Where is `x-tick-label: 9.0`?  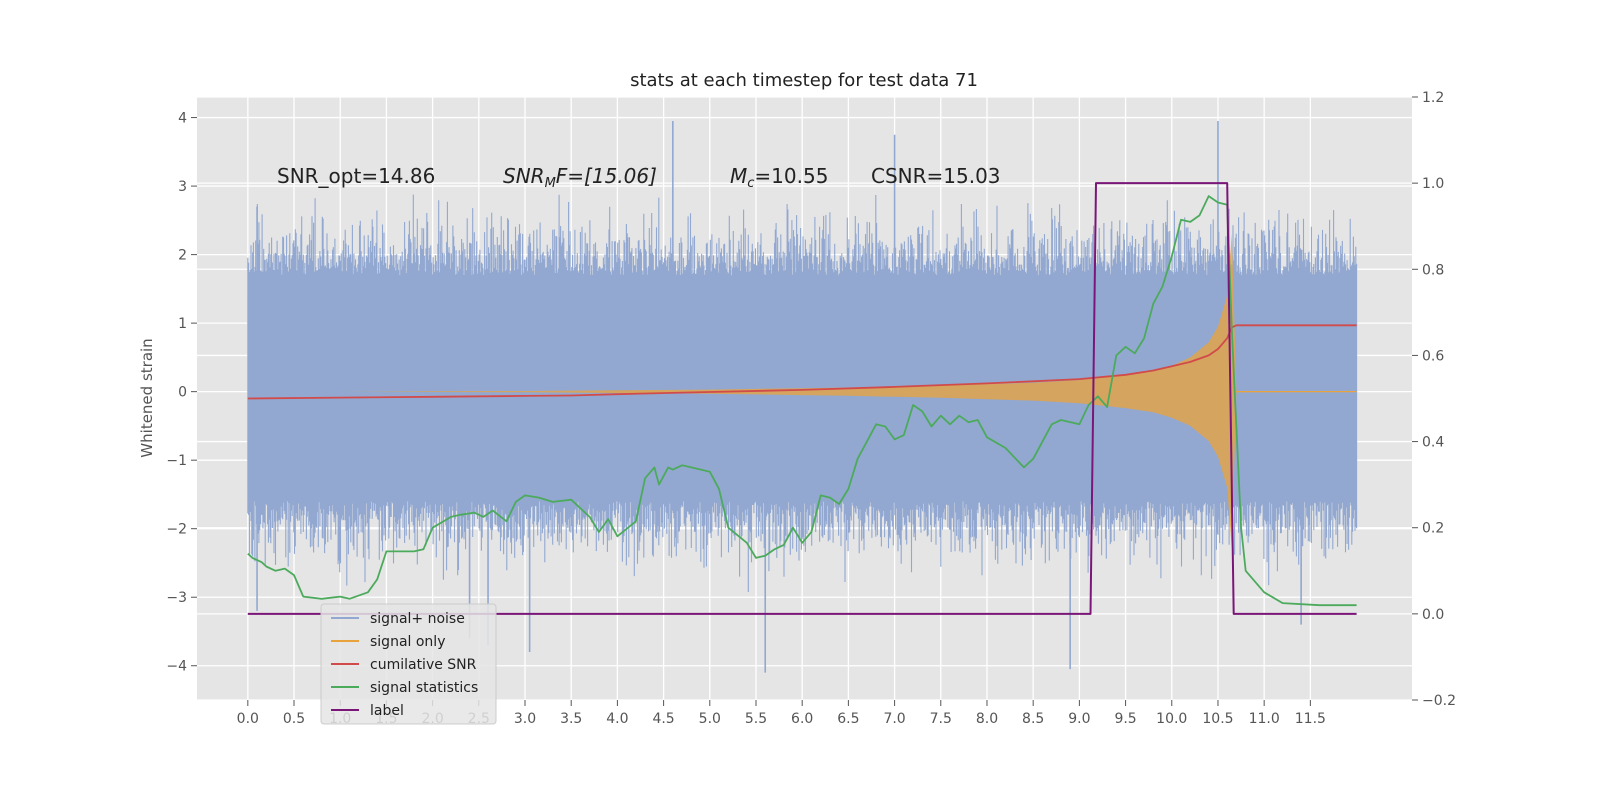
x-tick-label: 9.0 is located at coordinates (1079, 719).